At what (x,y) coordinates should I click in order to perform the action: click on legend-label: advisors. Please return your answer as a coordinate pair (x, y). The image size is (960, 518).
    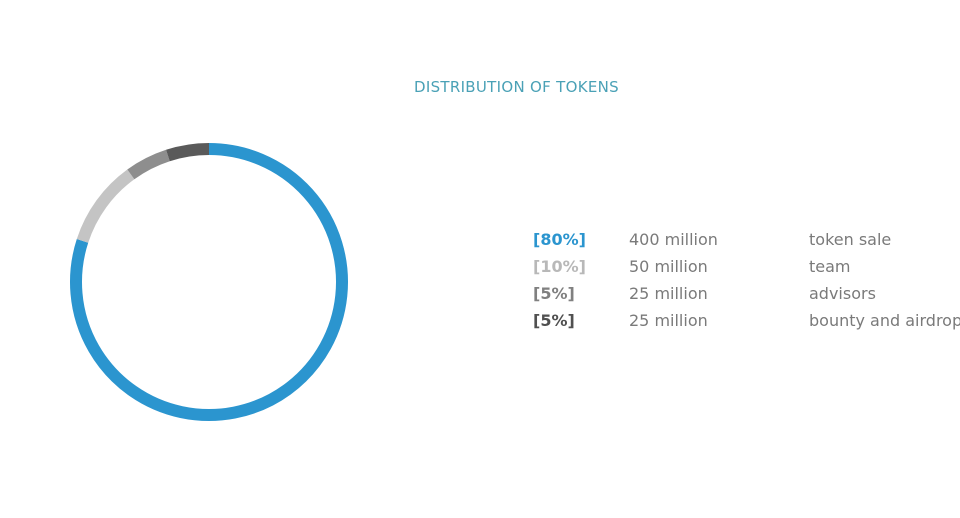
    Looking at the image, I should click on (842, 293).